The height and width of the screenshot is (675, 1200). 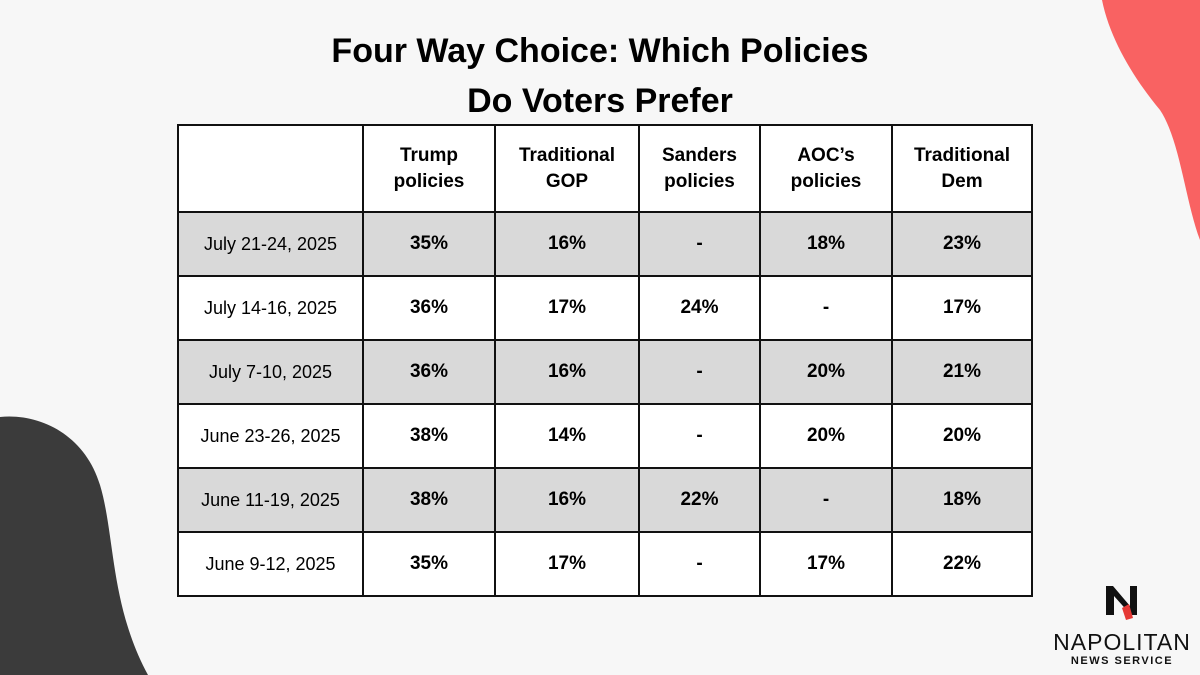 I want to click on napolitan-n-logo-icon, so click(x=1121, y=603).